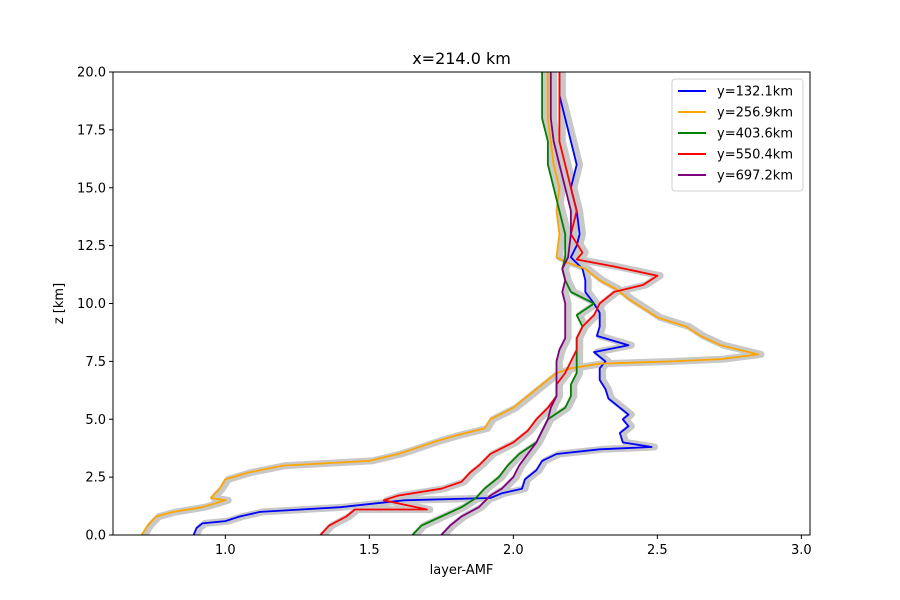 This screenshot has width=900, height=600. I want to click on x-tick-label: 1.0, so click(225, 550).